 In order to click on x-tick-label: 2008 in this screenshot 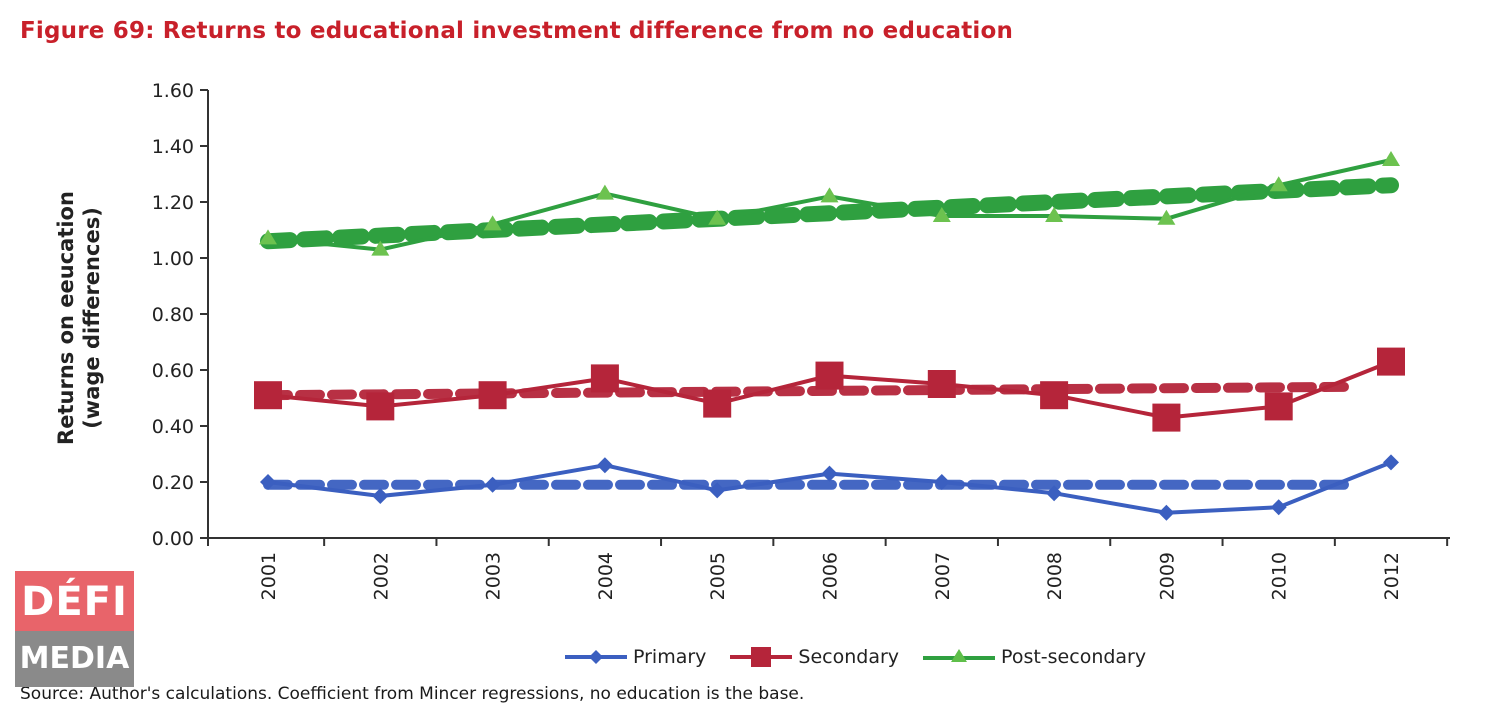, I will do `click(1055, 576)`.